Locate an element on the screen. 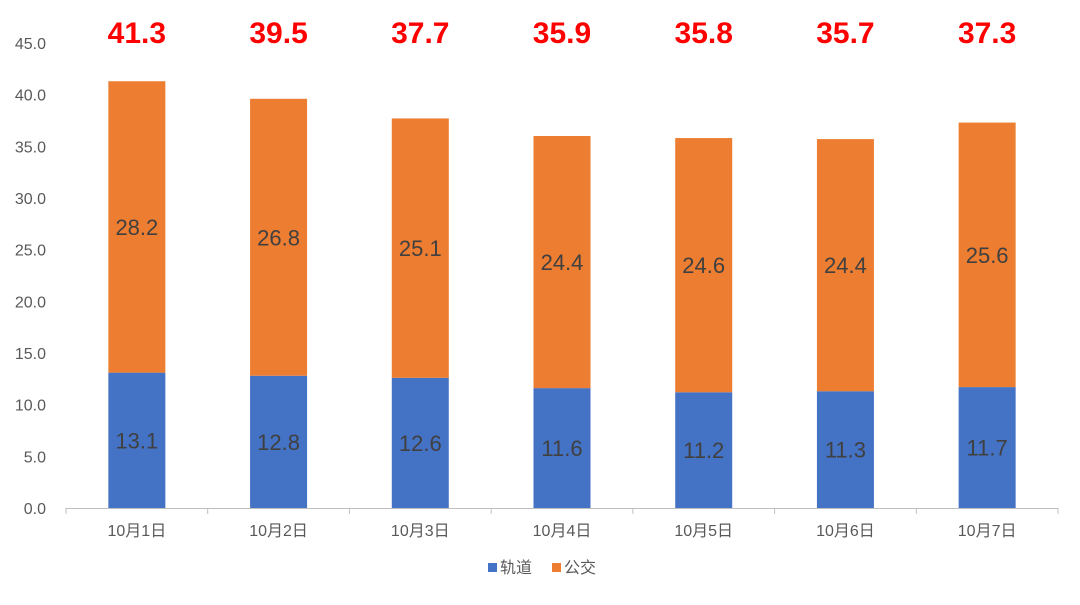  y-tick-label: 5.0 is located at coordinates (35, 457).